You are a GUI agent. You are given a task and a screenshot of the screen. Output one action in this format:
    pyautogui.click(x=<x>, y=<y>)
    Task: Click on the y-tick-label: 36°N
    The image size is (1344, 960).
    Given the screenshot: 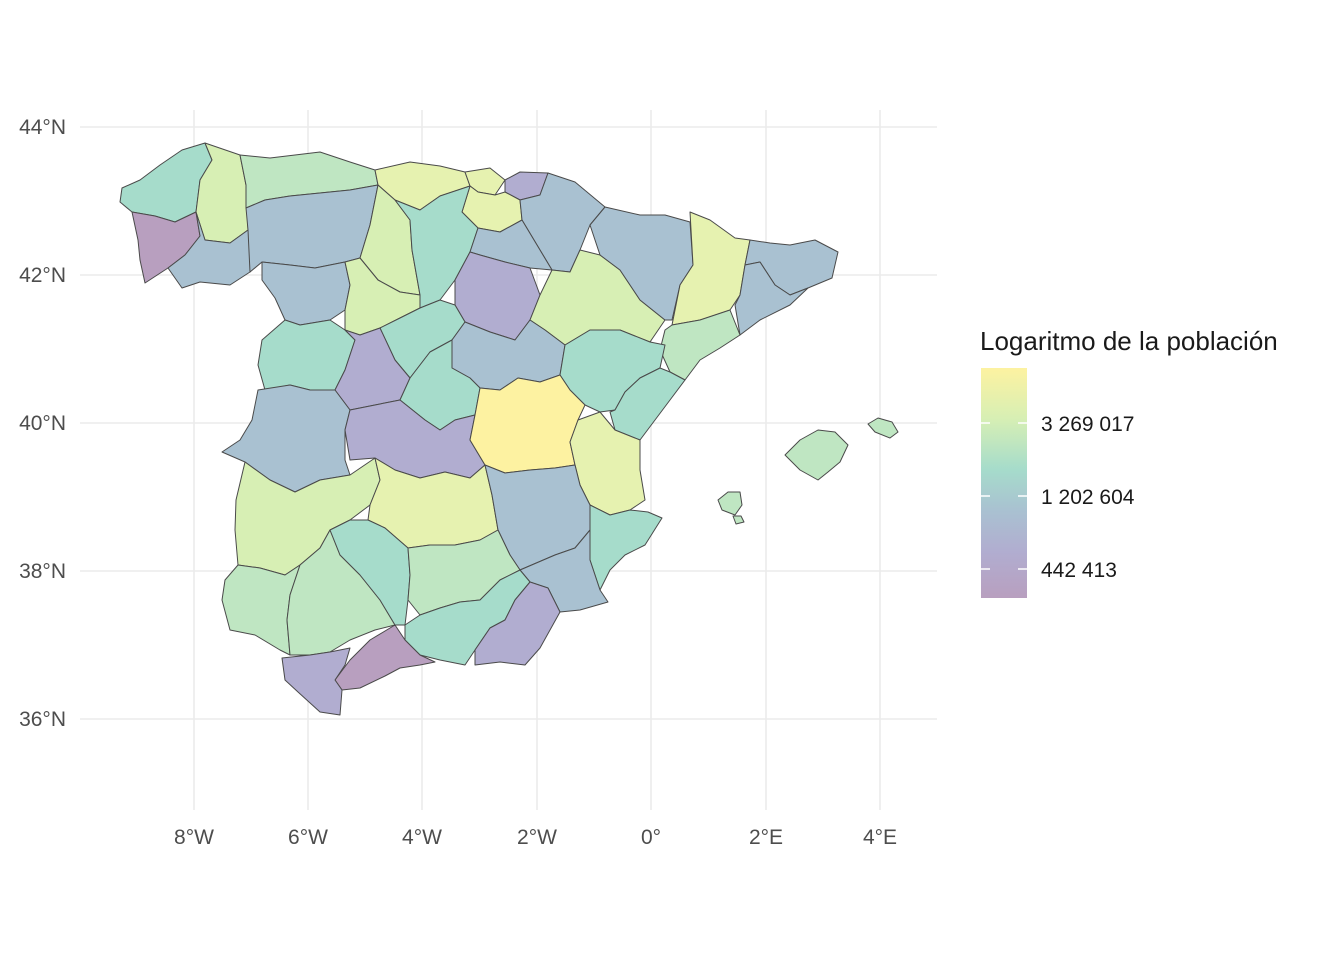 What is the action you would take?
    pyautogui.click(x=42, y=719)
    